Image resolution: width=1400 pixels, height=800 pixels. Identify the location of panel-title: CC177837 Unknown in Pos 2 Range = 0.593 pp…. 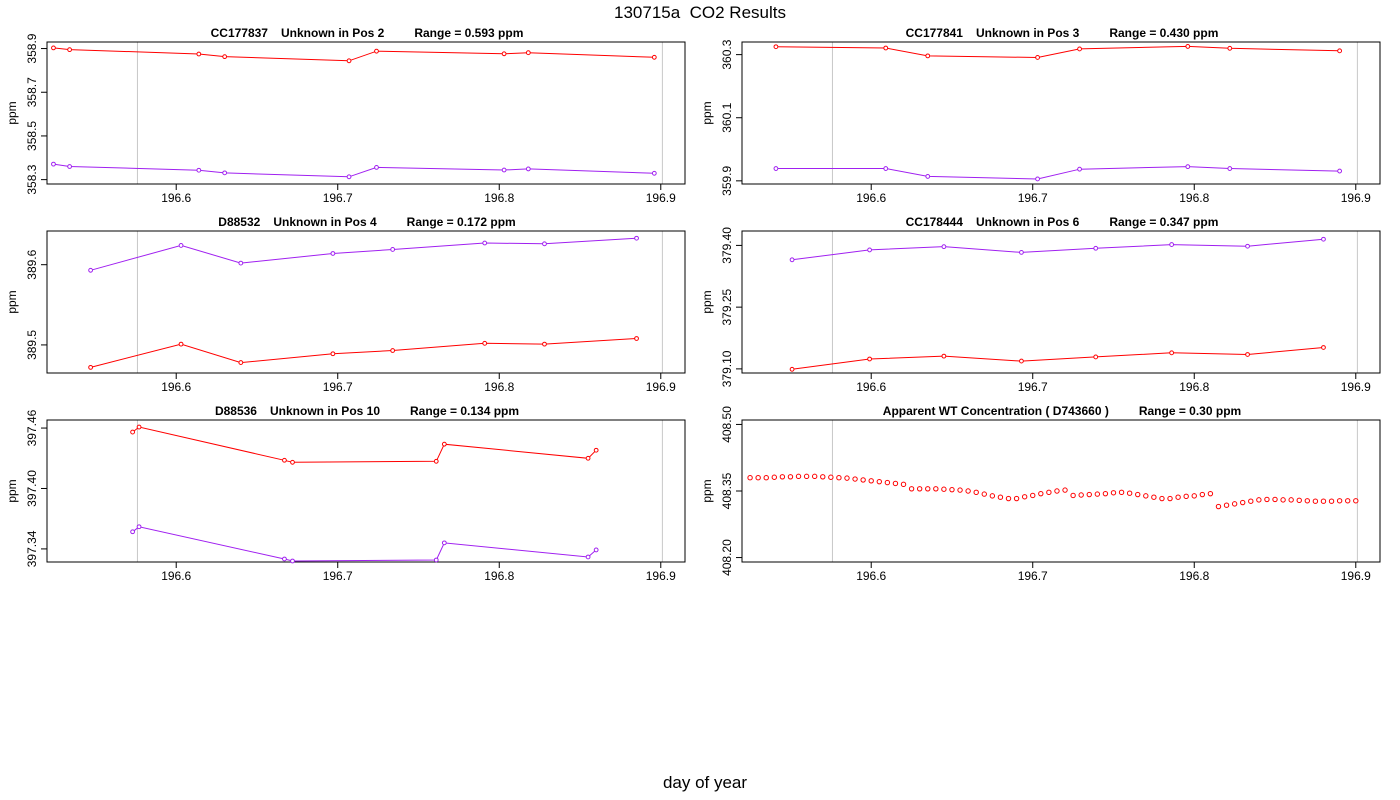
(367, 33).